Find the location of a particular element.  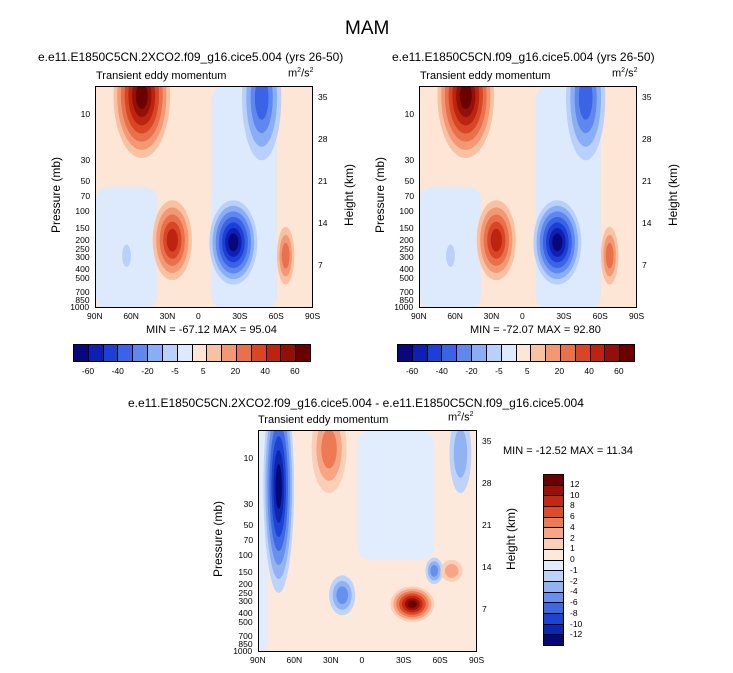

panel1-stats: MIN = -67.12 MAX = 95.04 is located at coordinates (211, 330).